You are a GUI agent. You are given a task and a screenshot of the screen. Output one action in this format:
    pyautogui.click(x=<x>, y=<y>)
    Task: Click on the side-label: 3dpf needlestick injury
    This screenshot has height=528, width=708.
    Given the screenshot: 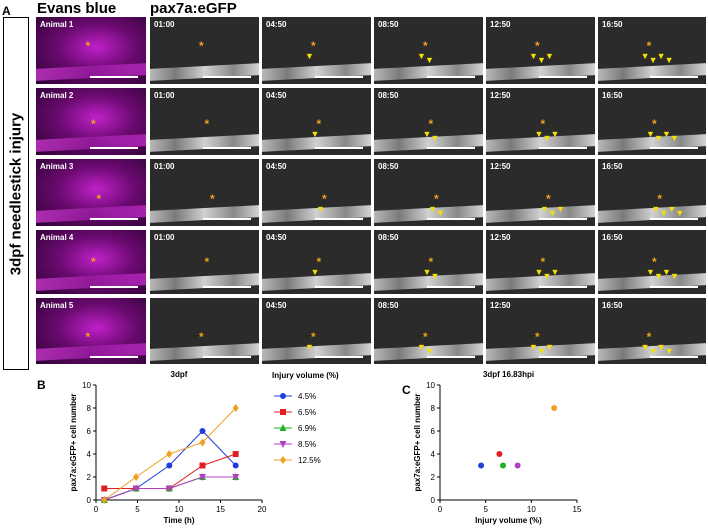 What is the action you would take?
    pyautogui.click(x=16, y=193)
    